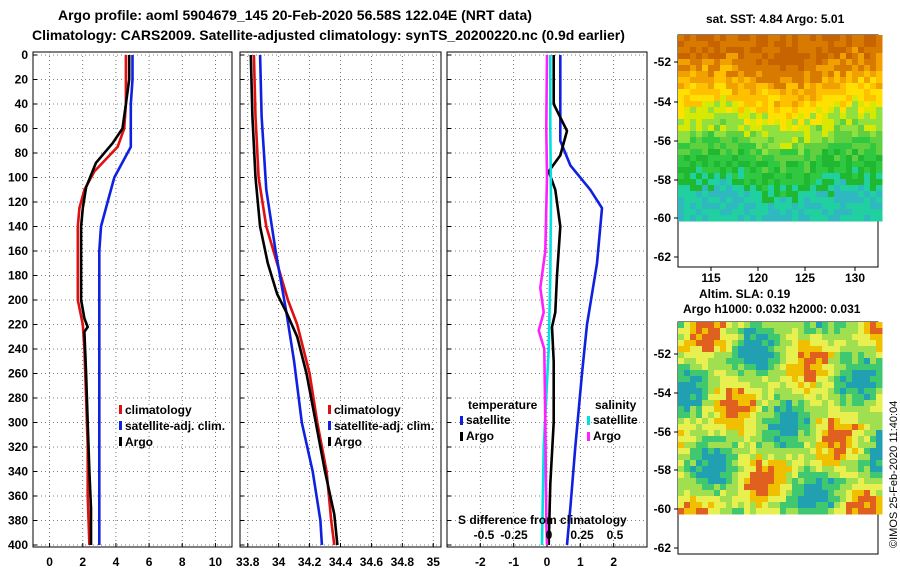  What do you see at coordinates (18, 521) in the screenshot?
I see `y-tick-label: 380` at bounding box center [18, 521].